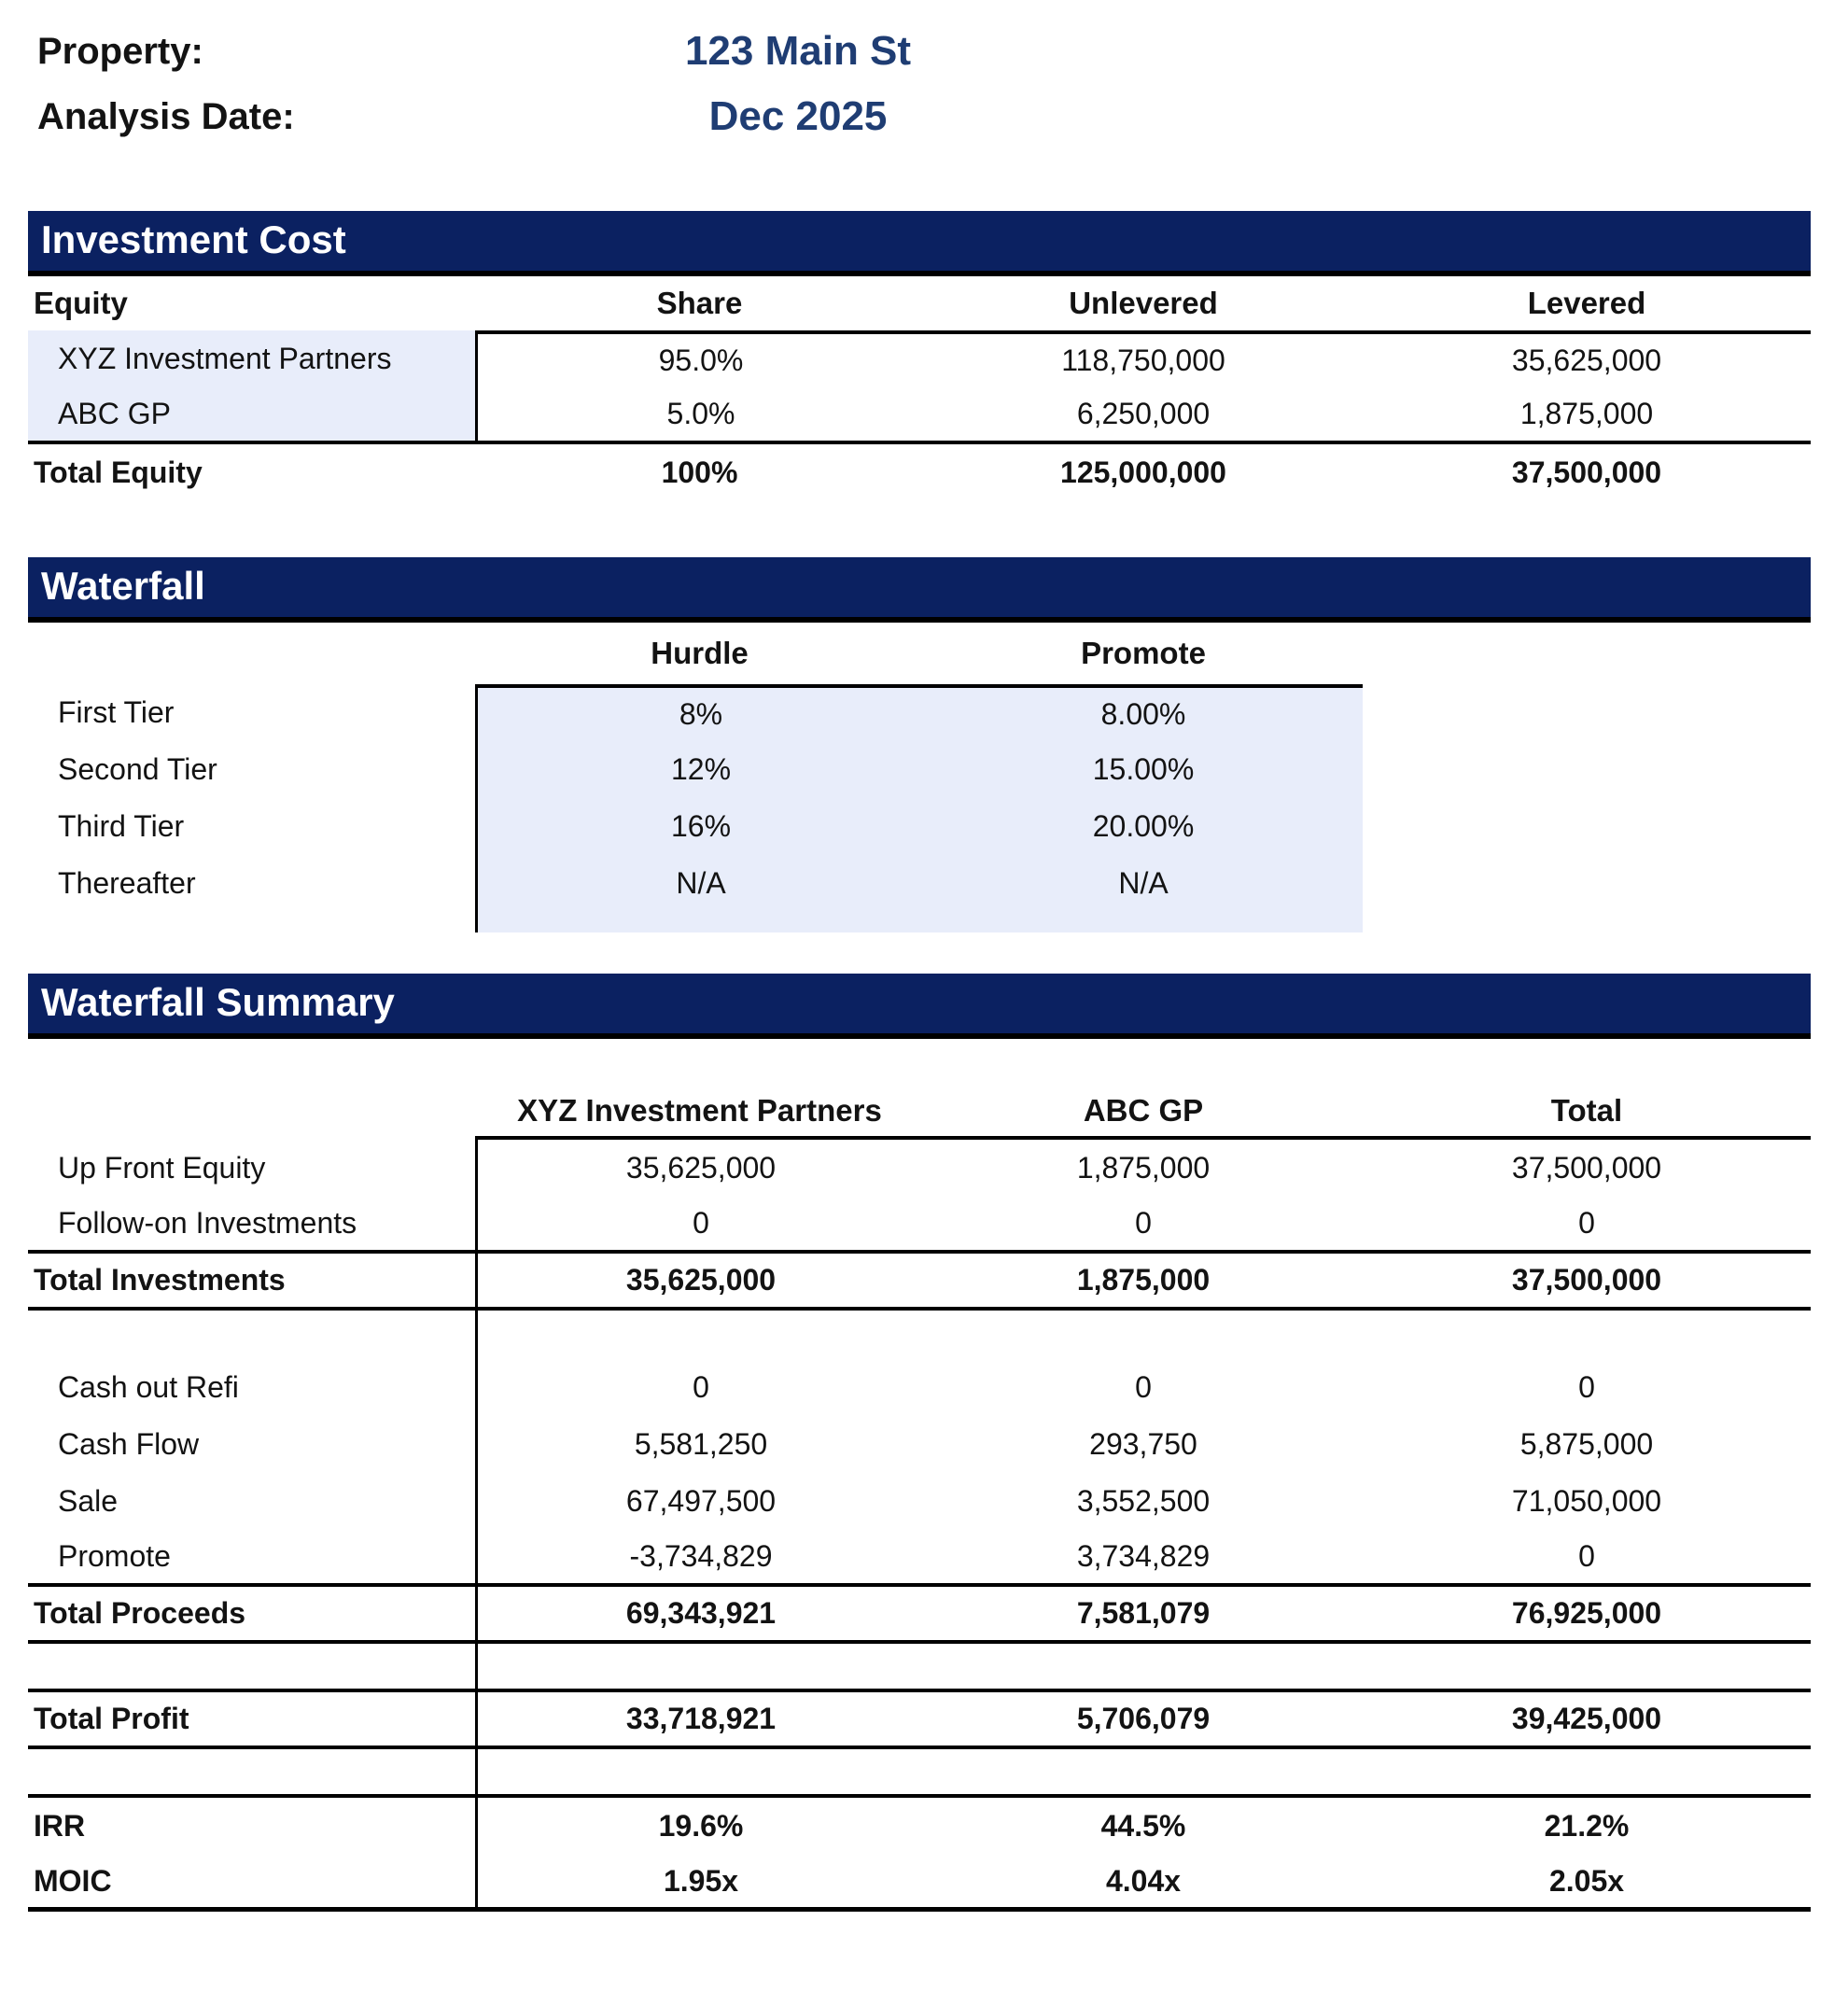 The height and width of the screenshot is (1991, 1848). What do you see at coordinates (218, 1002) in the screenshot?
I see `section-title: Waterfall Summary` at bounding box center [218, 1002].